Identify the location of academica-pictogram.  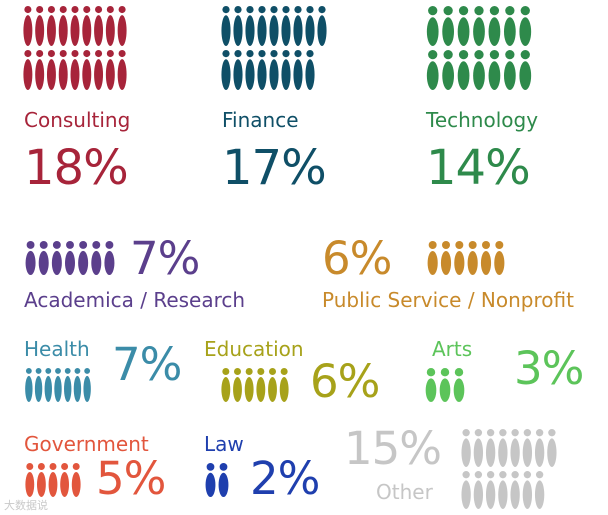
(70, 258).